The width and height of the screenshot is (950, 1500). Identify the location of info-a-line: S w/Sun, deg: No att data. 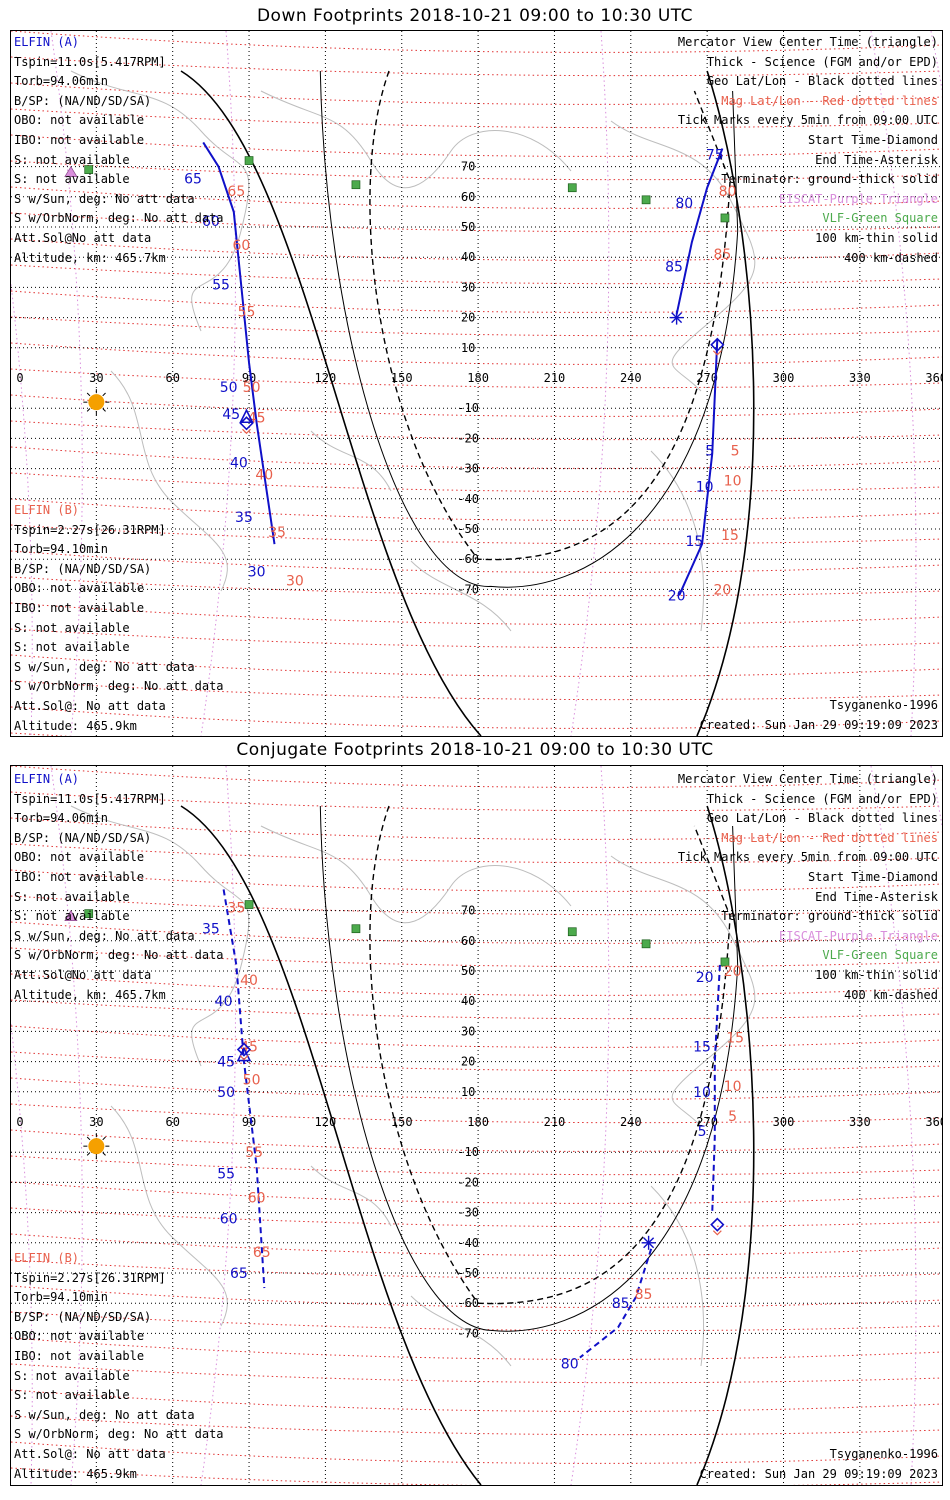
(104, 198).